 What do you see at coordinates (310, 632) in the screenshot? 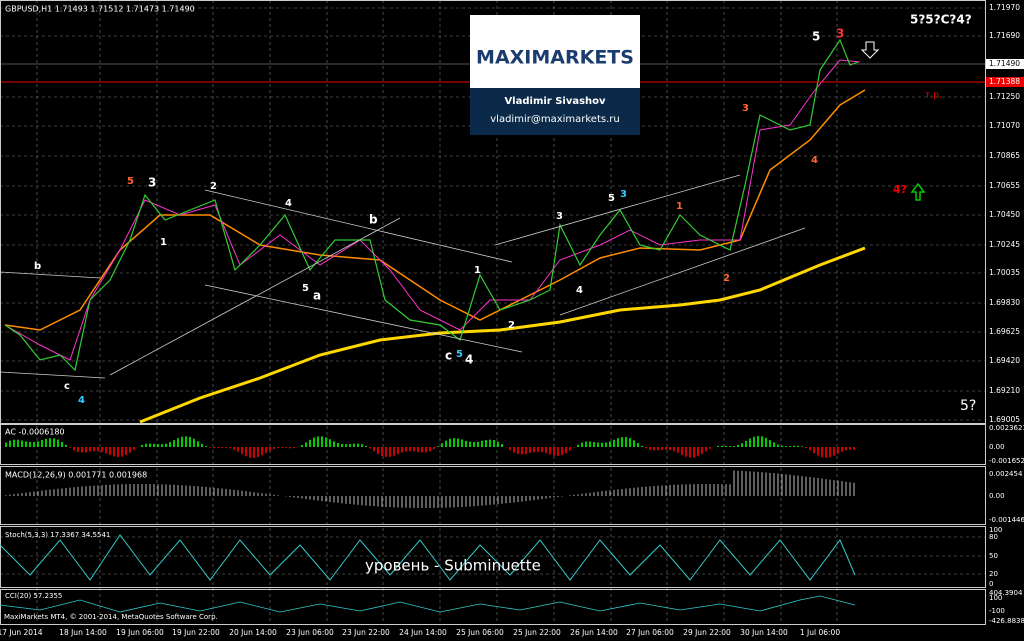
I see `time-tick-label: 23 Jun 06:00` at bounding box center [310, 632].